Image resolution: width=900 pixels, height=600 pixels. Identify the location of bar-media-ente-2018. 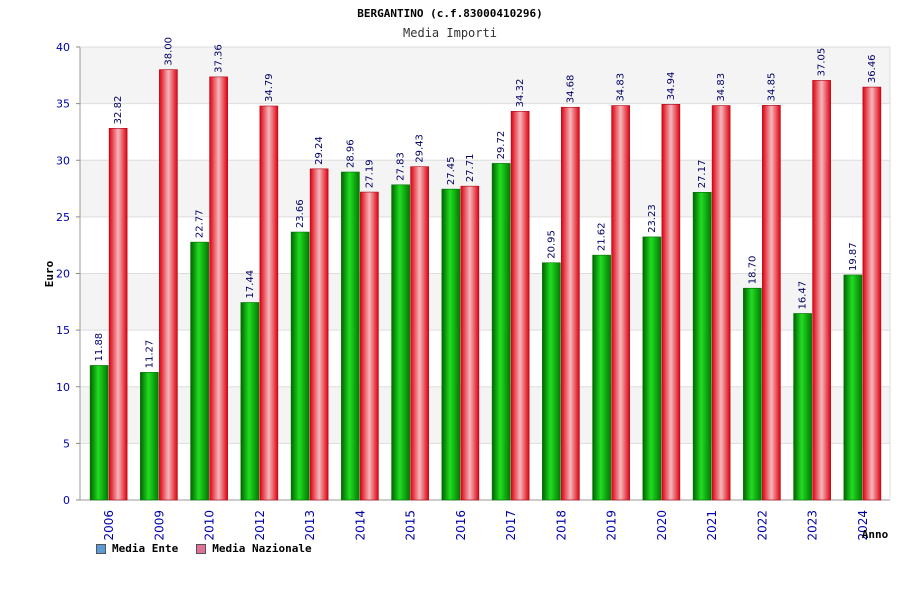
(551, 381).